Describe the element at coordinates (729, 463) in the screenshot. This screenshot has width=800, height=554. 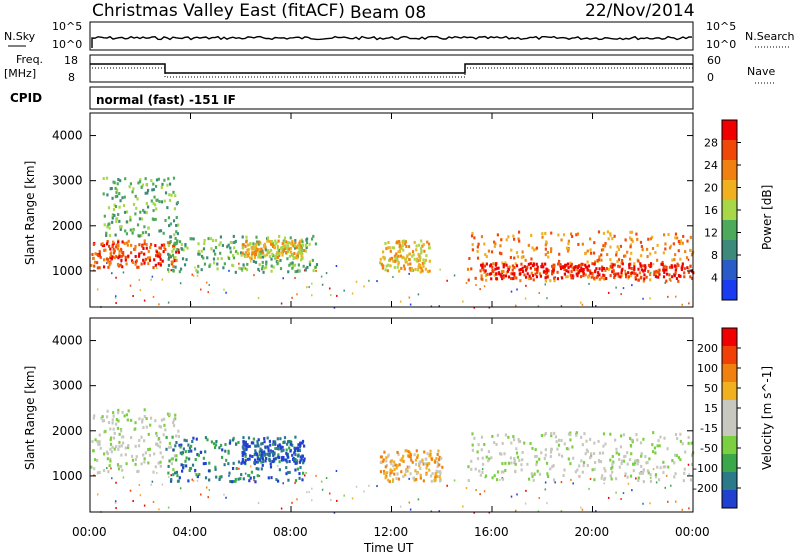
I see `colorbar-segment` at that location.